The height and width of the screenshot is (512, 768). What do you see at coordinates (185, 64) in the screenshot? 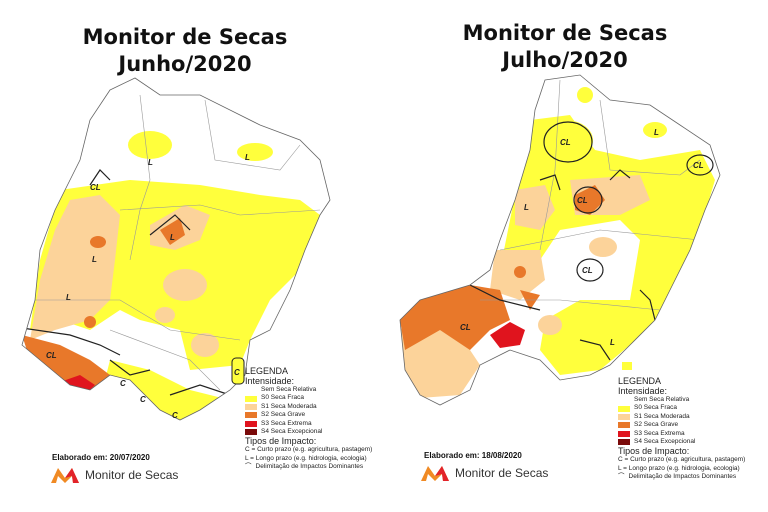
I see `title-line2: Junho/2020` at bounding box center [185, 64].